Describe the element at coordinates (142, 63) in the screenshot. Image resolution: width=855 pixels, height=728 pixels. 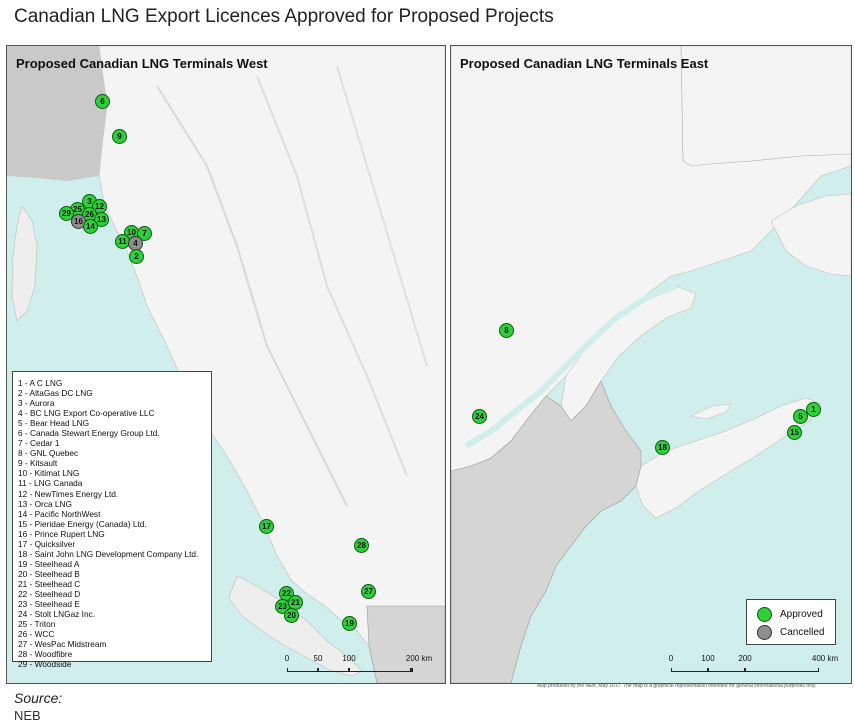
I see `west-panel-title: Proposed Canadian LNG Terminals West` at that location.